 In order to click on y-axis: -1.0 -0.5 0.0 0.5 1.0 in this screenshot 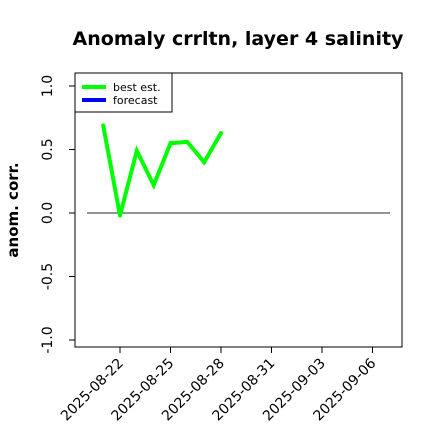, I will do `click(57, 214)`.